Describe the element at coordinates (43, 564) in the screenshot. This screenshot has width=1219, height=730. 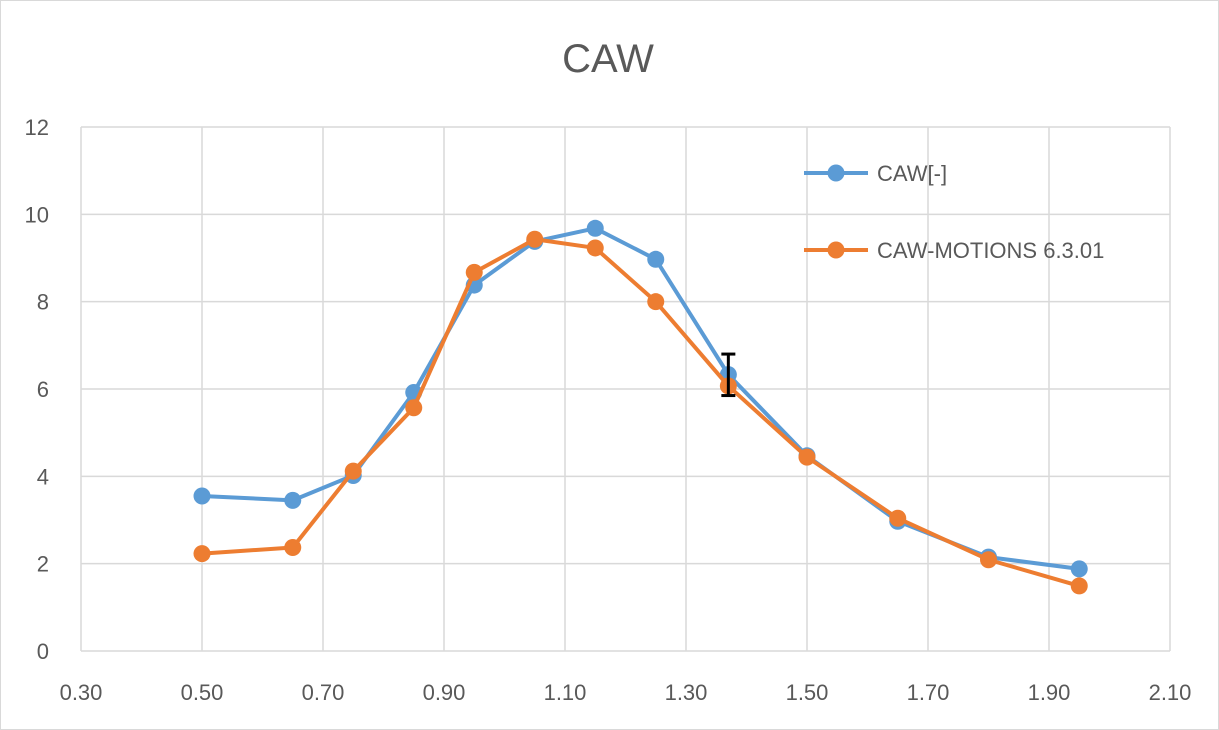
I see `y-tick-label: 2` at that location.